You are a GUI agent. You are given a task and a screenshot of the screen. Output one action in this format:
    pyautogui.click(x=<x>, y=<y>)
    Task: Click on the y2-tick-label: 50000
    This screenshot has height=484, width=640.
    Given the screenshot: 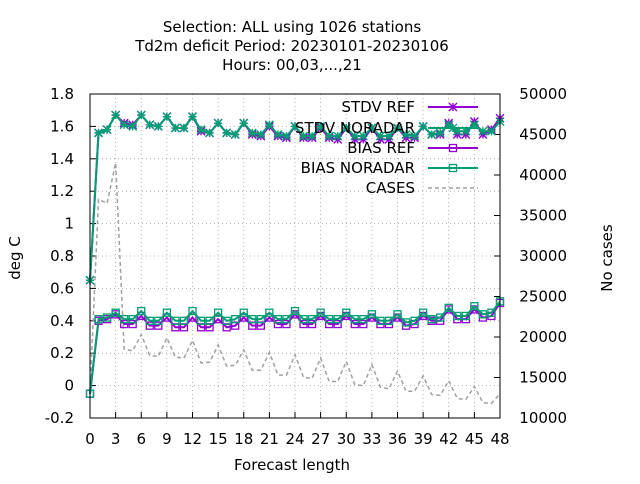 What is the action you would take?
    pyautogui.click(x=543, y=94)
    